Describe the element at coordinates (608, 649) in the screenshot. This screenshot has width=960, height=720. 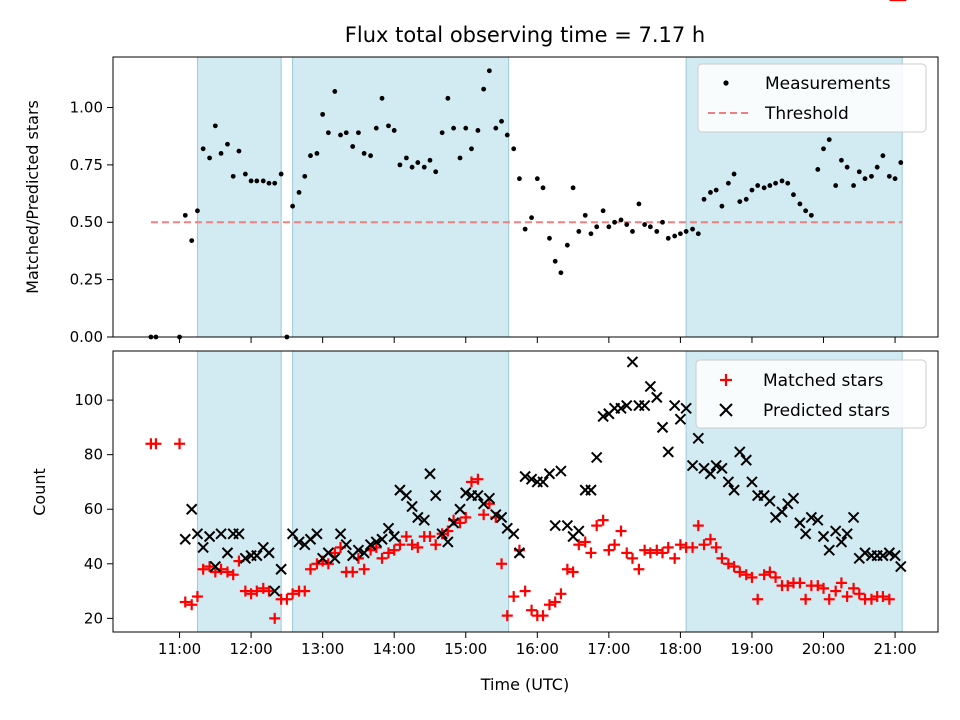
I see `x-tick-label: 17:00` at that location.